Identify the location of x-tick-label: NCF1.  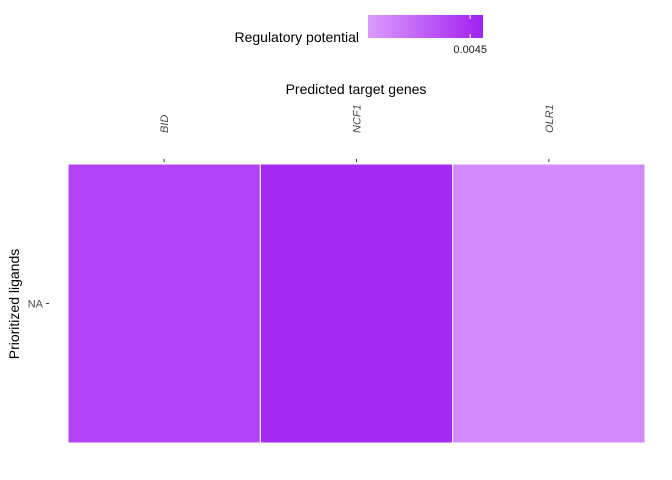
(358, 118).